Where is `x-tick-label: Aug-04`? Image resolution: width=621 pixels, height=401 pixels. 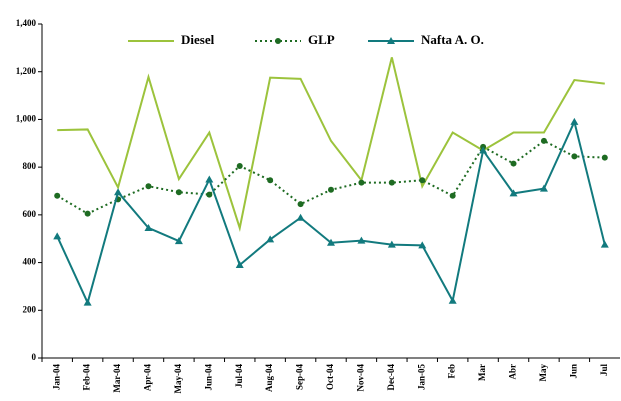
x-tick-label: Aug-04 is located at coordinates (269, 378).